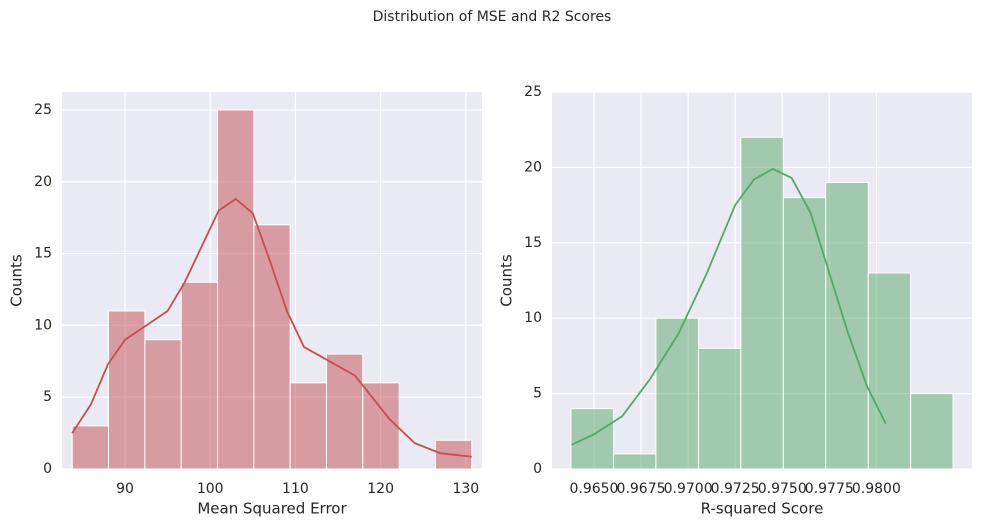  What do you see at coordinates (272, 509) in the screenshot?
I see `x-axis-label: Mean Squared Error` at bounding box center [272, 509].